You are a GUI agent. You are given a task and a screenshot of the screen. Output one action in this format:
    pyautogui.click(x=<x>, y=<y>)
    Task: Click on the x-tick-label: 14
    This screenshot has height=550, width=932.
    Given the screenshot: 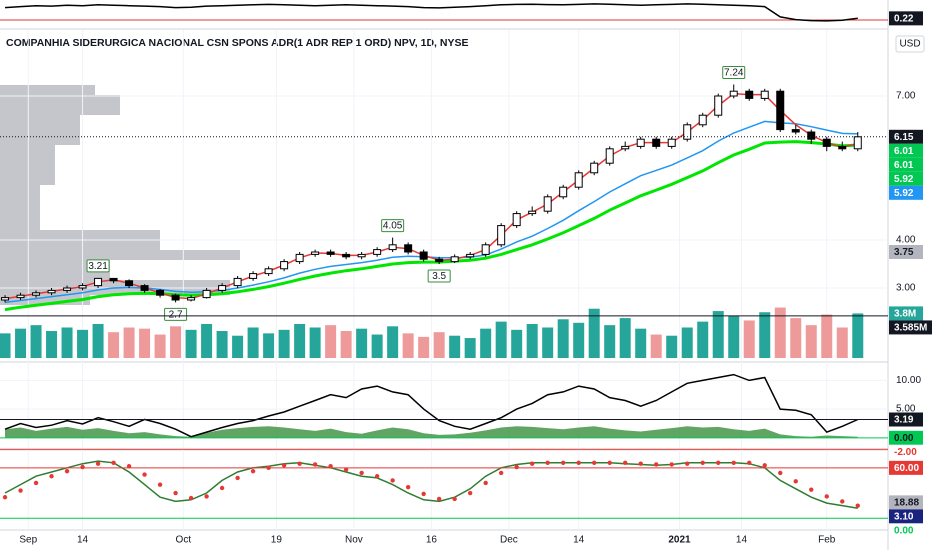 What is the action you would take?
    pyautogui.click(x=83, y=540)
    